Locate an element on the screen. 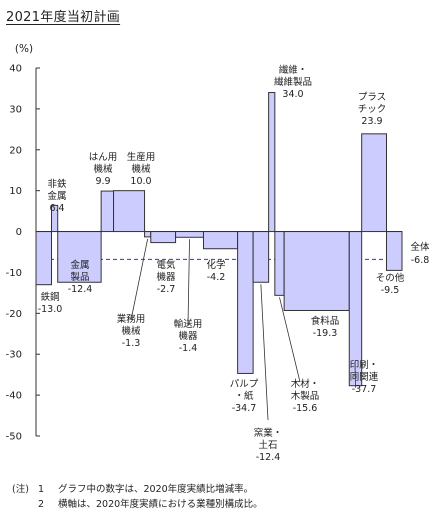 The height and width of the screenshot is (517, 435). category-label: チック is located at coordinates (372, 109).